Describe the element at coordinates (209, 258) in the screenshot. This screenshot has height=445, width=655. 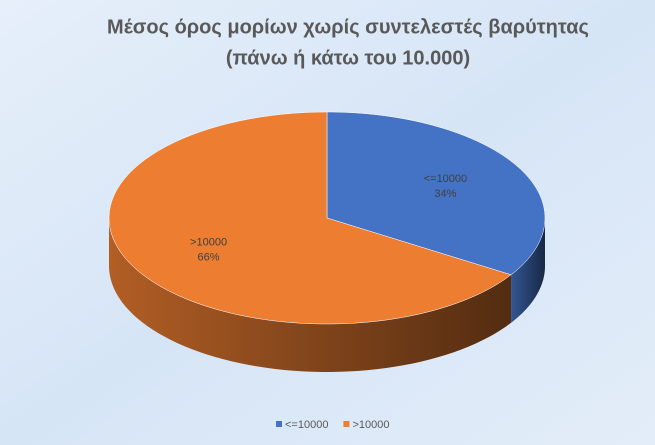
I see `data-label: 66%` at that location.